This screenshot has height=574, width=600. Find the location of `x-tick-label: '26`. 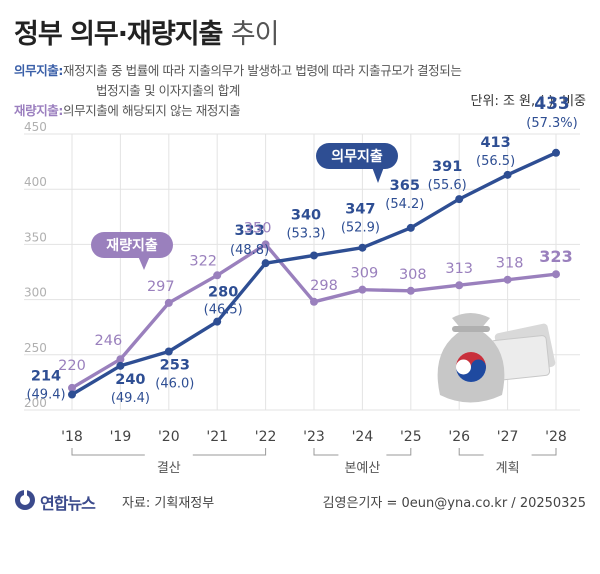

x-tick-label: '26 is located at coordinates (459, 437).